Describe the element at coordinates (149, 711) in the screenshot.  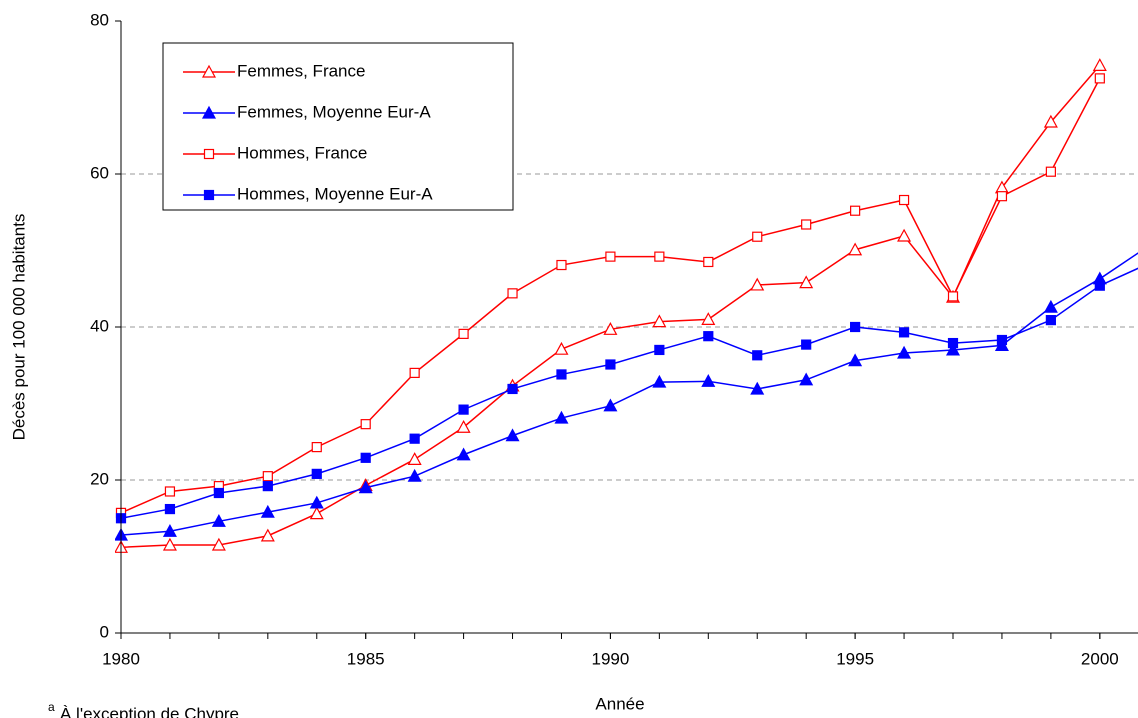
I see `footnote: À l'exception de Chypre` at that location.